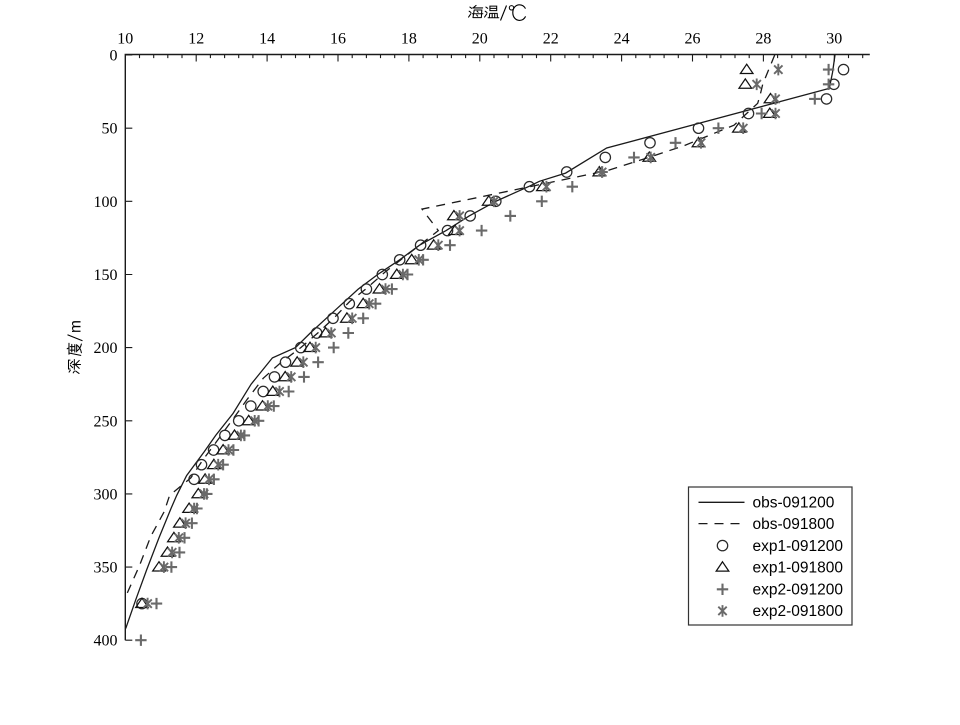 This screenshot has height=725, width=960. I want to click on svg-text: 100, so click(106, 202).